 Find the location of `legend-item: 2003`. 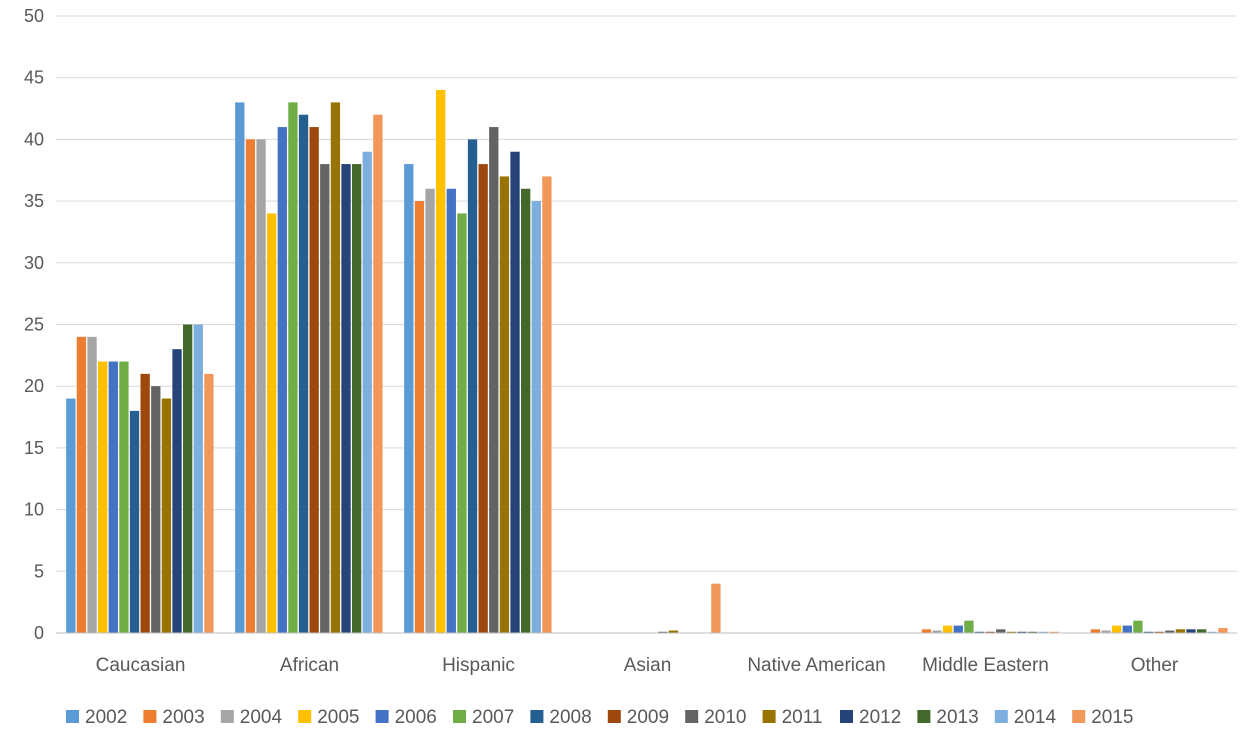

legend-item: 2003 is located at coordinates (174, 717).